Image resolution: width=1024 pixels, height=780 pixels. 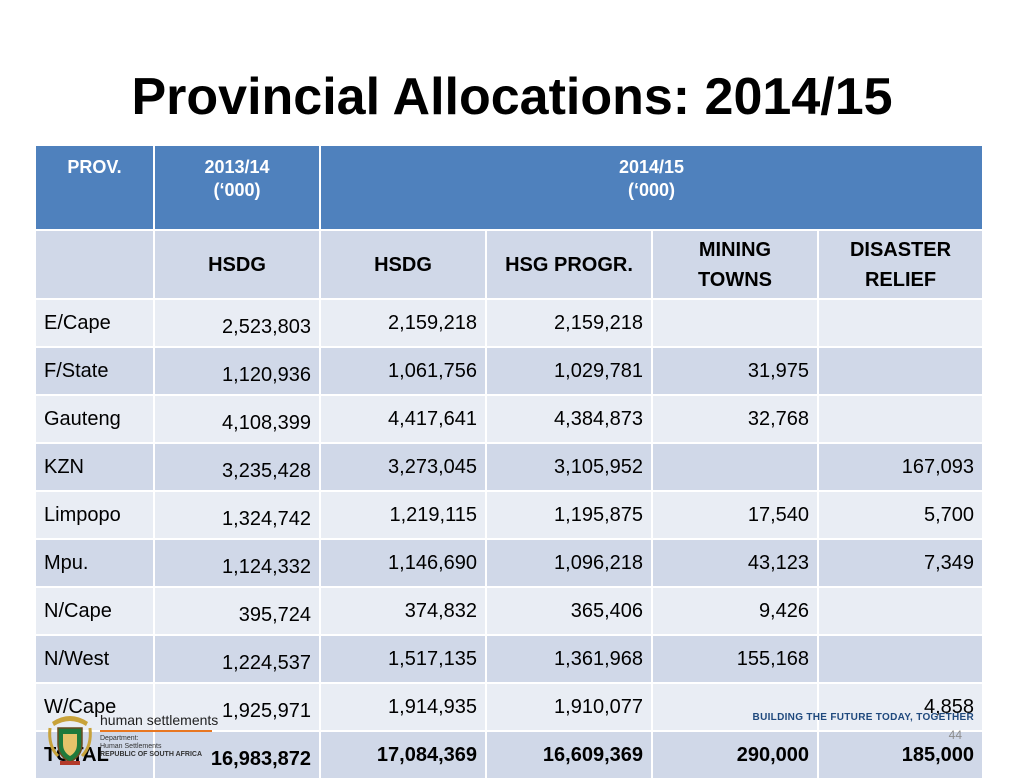 What do you see at coordinates (237, 563) in the screenshot?
I see `cell-2013-hsdg: 1,124,332` at bounding box center [237, 563].